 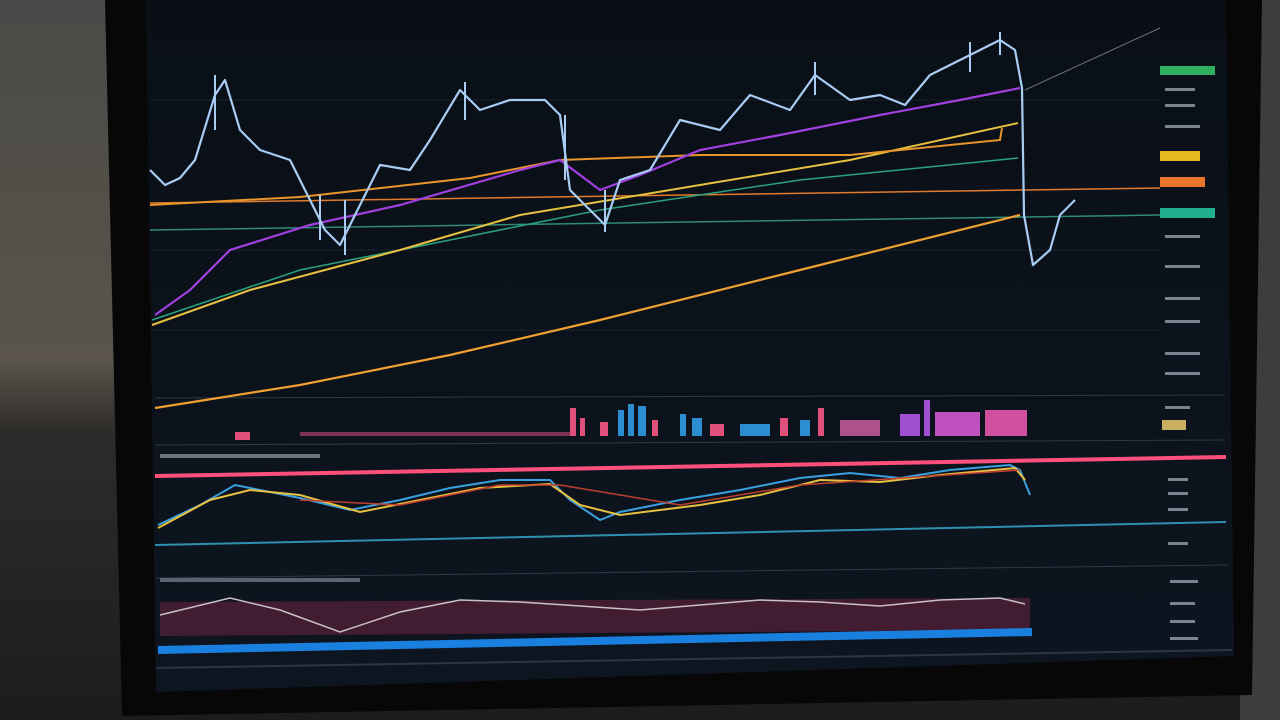 What do you see at coordinates (1182, 364) in the screenshot?
I see `price-scale-ticks` at bounding box center [1182, 364].